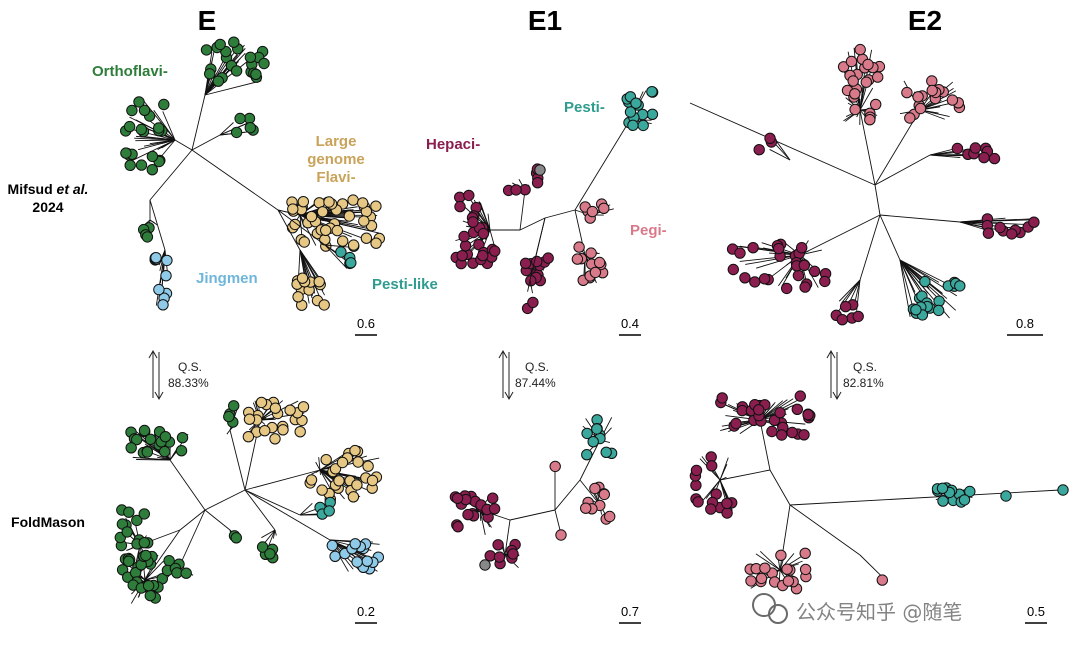 The image size is (1080, 658). Describe the element at coordinates (178, 375) in the screenshot. I see `qs-indicator-e: Q.S. 88.33%` at that location.